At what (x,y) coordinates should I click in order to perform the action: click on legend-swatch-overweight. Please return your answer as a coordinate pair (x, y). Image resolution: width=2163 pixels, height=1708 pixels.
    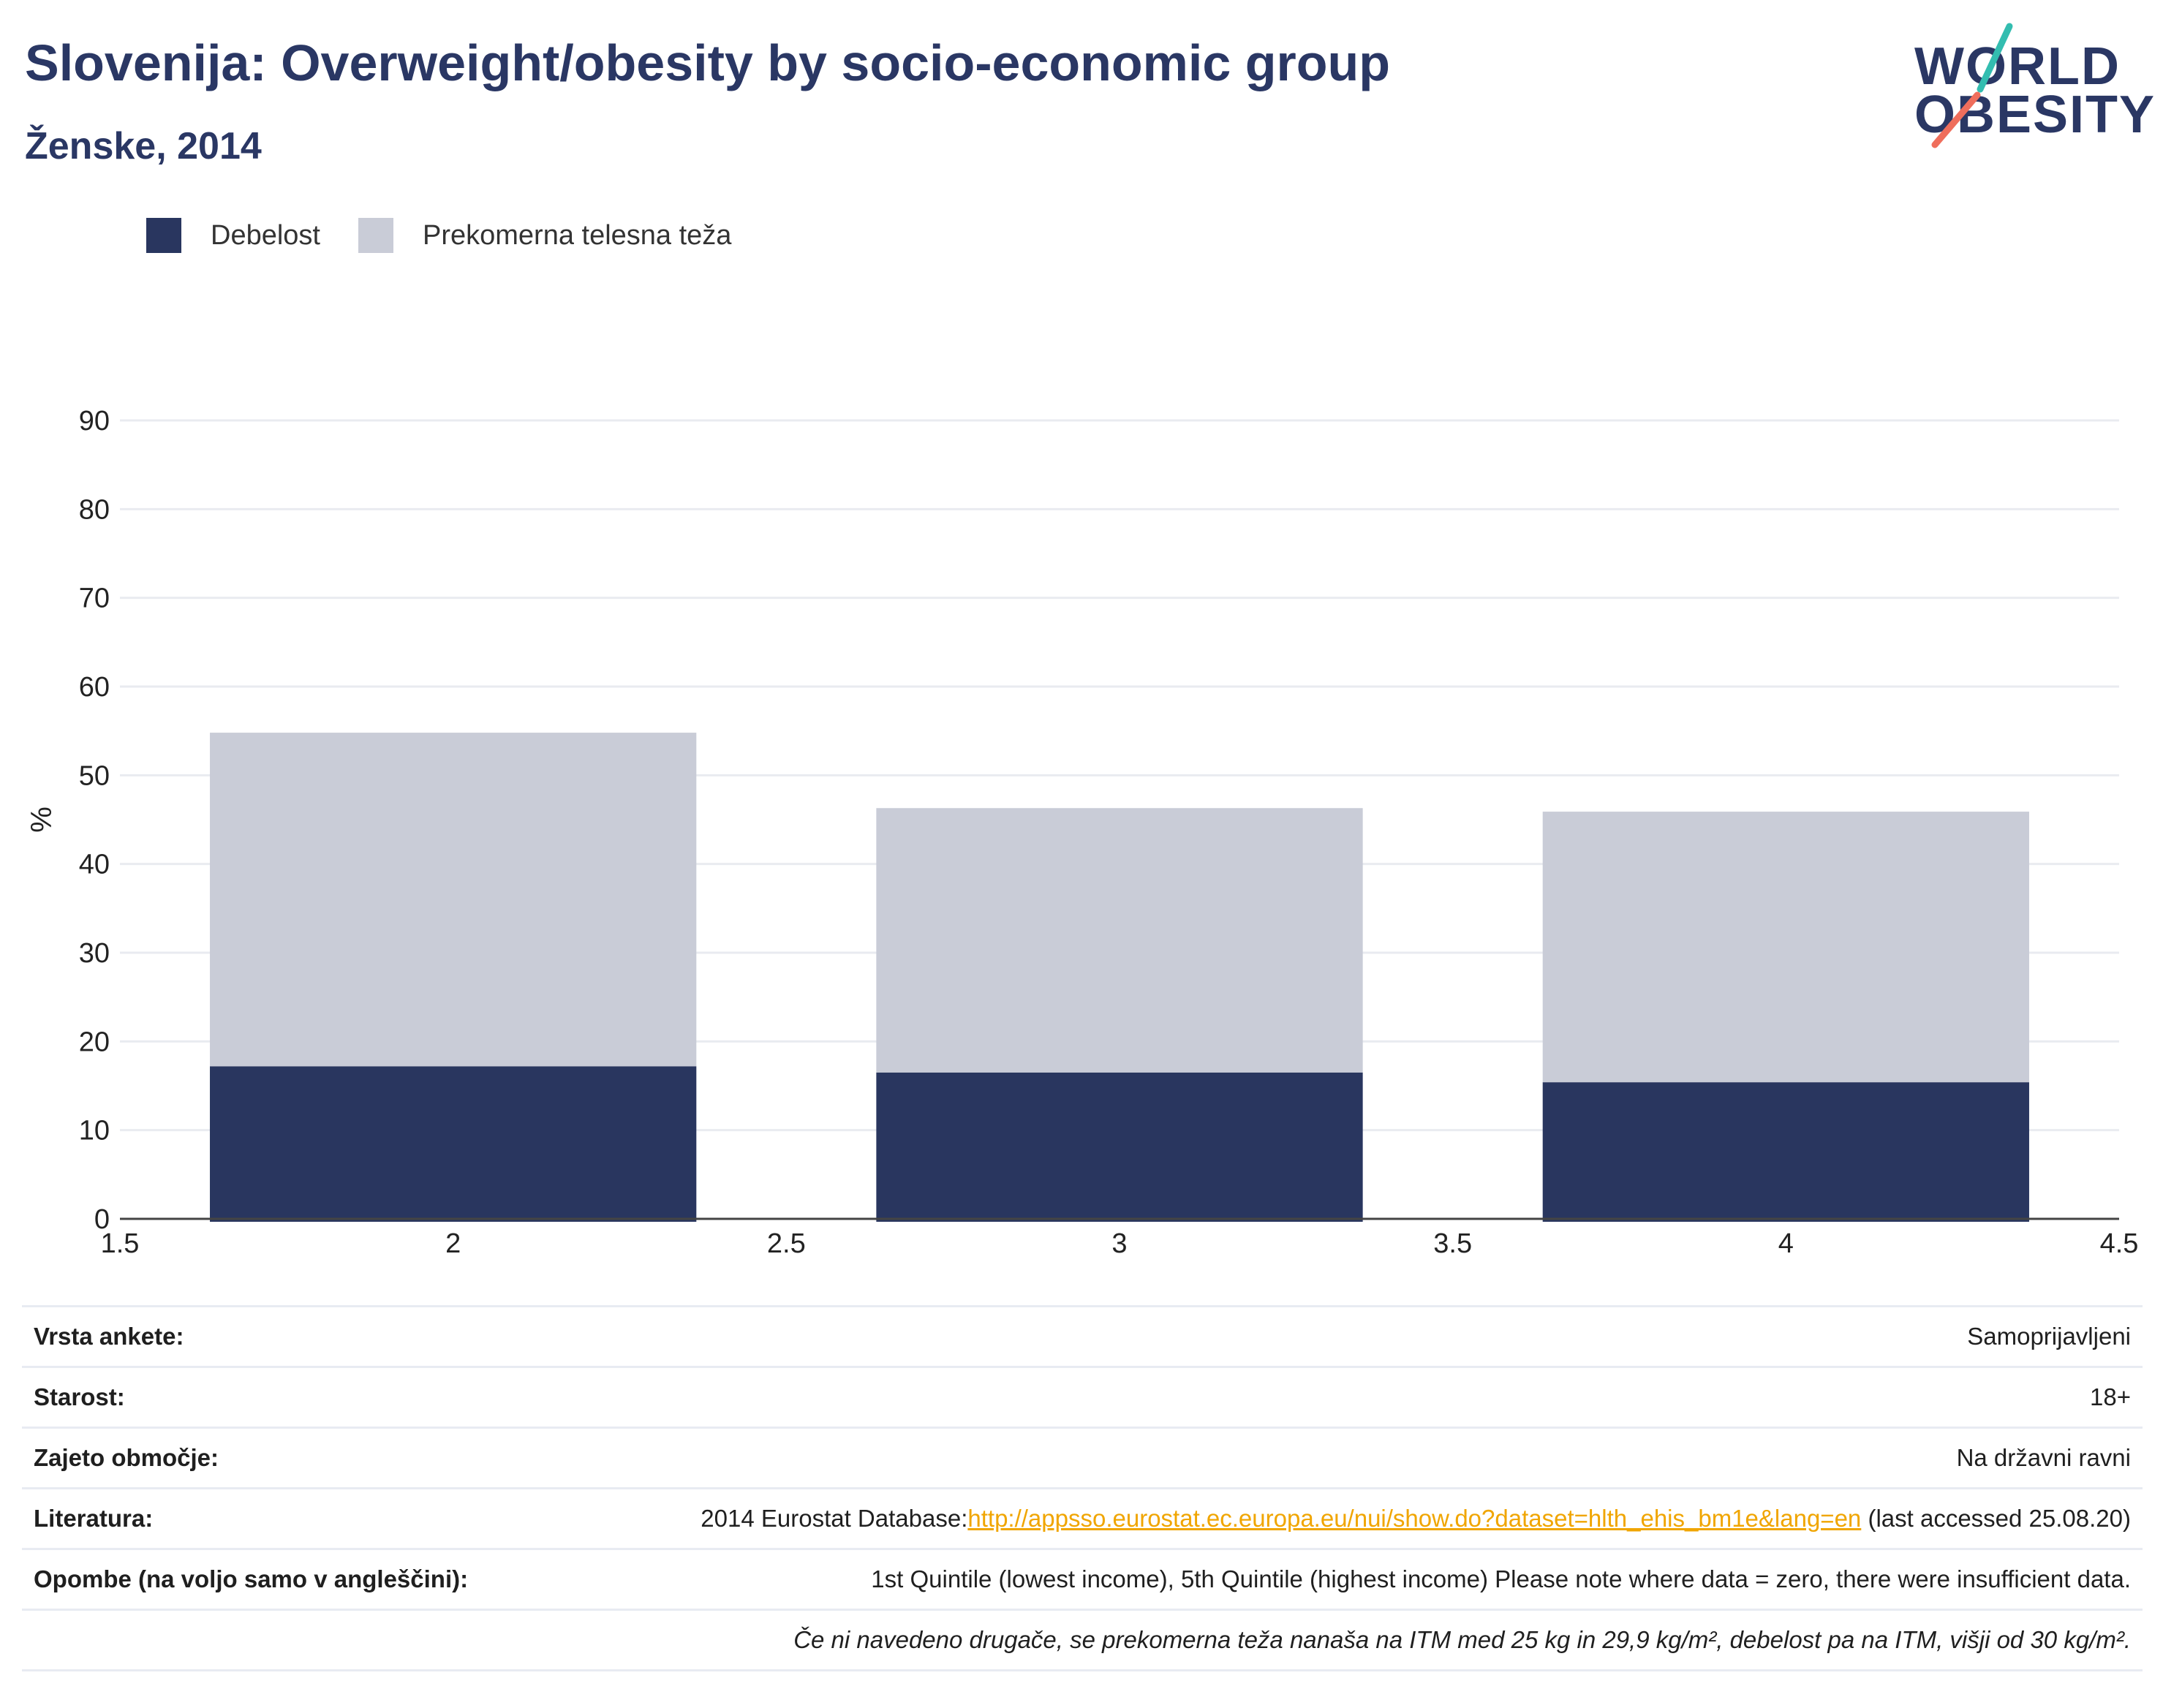
    Looking at the image, I should click on (375, 235).